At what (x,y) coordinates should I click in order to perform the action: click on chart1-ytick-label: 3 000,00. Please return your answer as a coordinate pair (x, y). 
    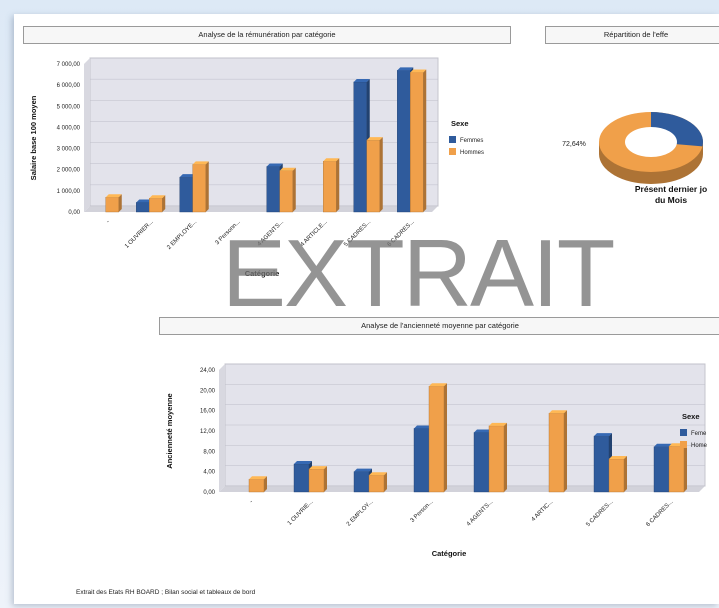
    Looking at the image, I should click on (69, 150).